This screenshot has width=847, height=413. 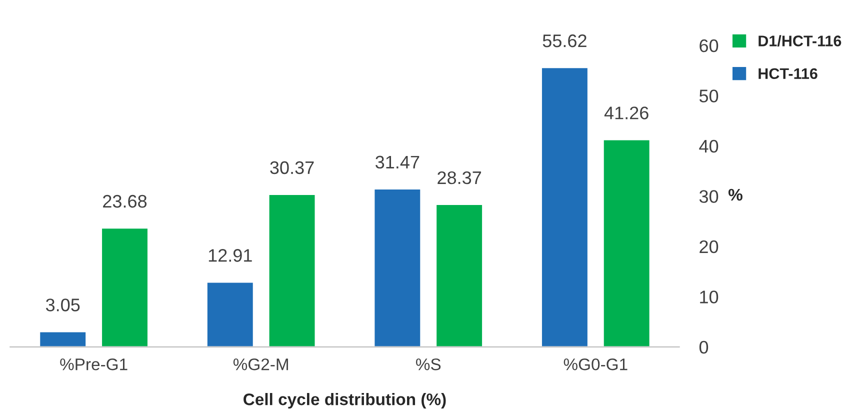 What do you see at coordinates (63, 305) in the screenshot?
I see `data-label: 3.05` at bounding box center [63, 305].